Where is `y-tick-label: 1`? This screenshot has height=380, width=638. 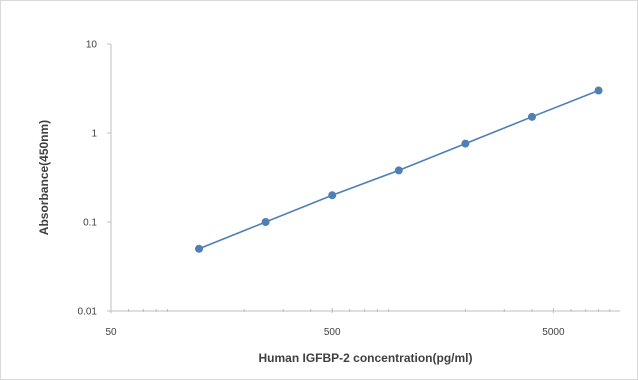
y-tick-label: 1 is located at coordinates (94, 134).